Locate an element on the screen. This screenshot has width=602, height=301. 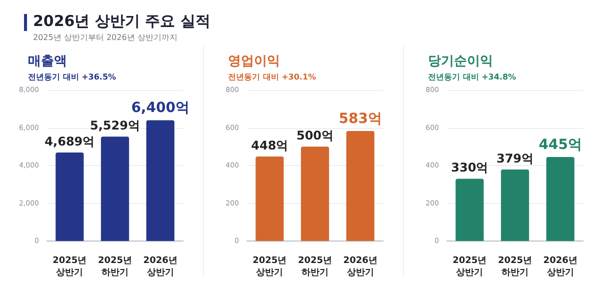
data-label: 330억 is located at coordinates (469, 167).